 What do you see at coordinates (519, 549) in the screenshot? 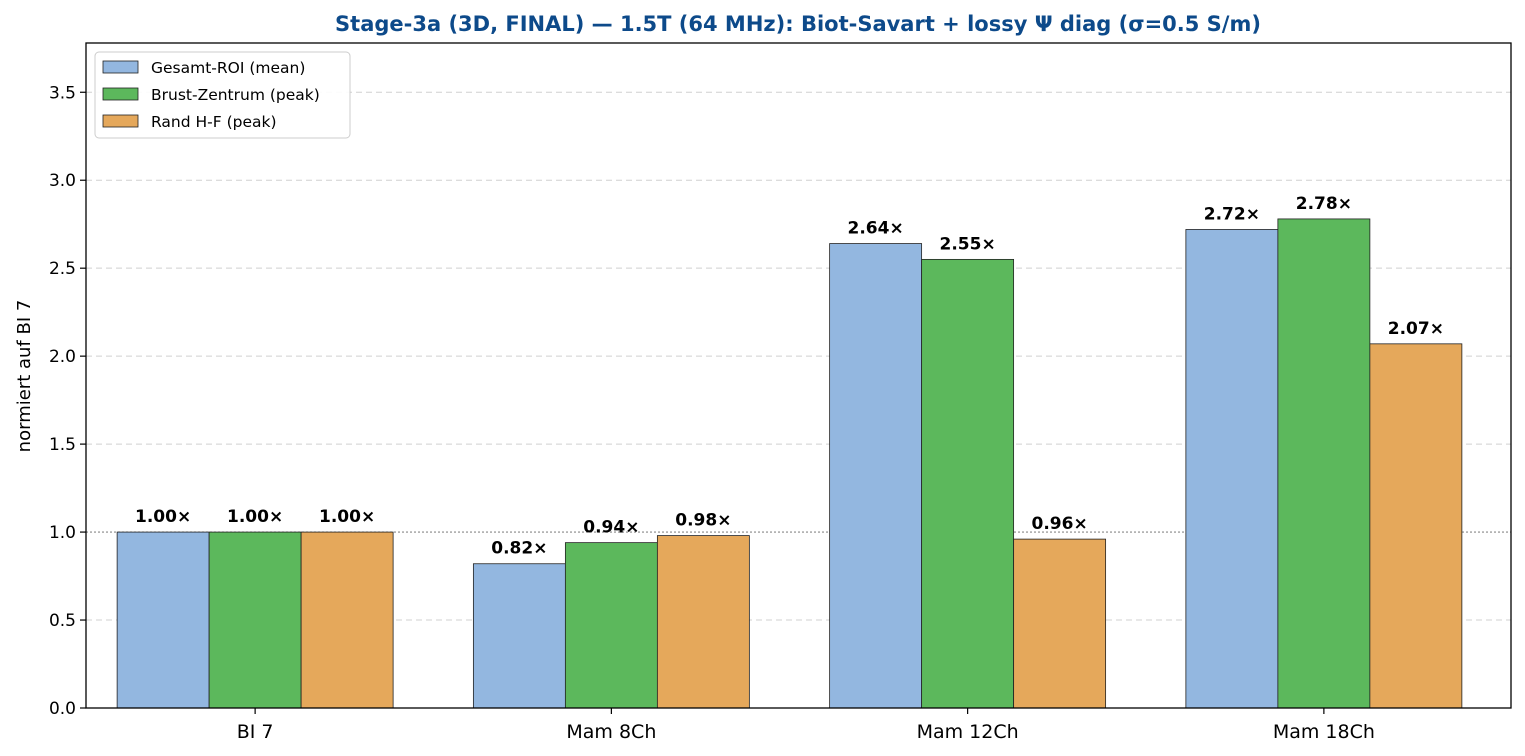
I see `data-label: 0.82×` at bounding box center [519, 549].